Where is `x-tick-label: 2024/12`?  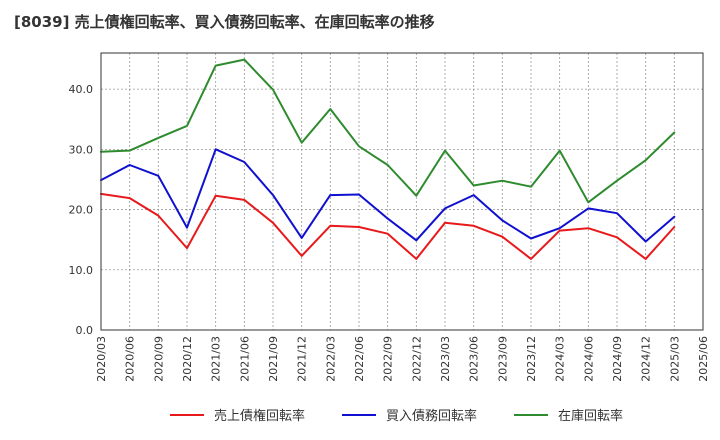
x-tick-label: 2024/12 is located at coordinates (646, 359).